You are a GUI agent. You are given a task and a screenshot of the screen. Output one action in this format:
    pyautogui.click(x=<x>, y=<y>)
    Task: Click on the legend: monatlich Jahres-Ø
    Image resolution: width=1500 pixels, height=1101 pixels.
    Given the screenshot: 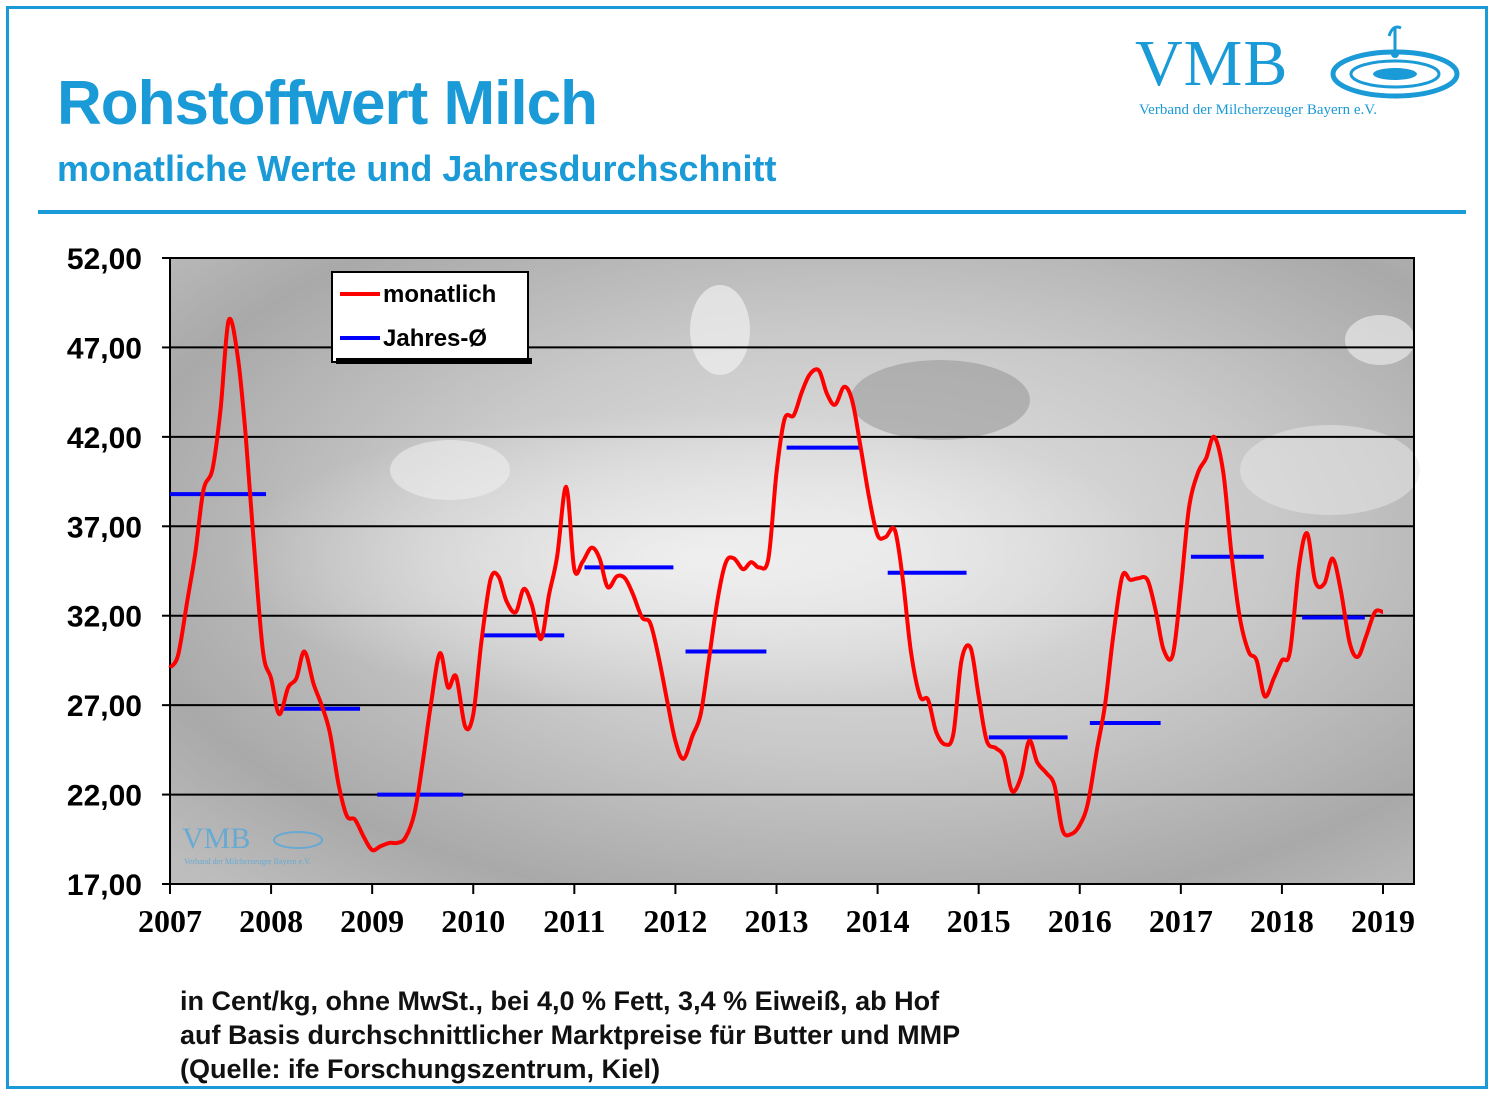 What is the action you would take?
    pyautogui.click(x=431, y=317)
    